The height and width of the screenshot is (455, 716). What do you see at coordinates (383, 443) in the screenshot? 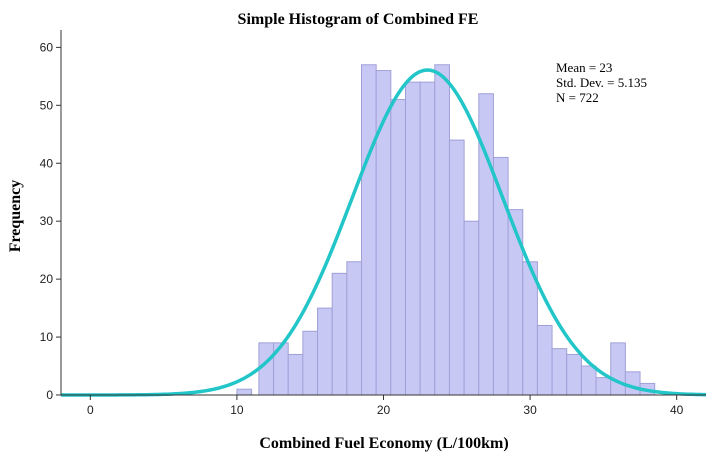
I see `x-axis-label: Combined Fuel Economy (L/100km)` at bounding box center [383, 443].